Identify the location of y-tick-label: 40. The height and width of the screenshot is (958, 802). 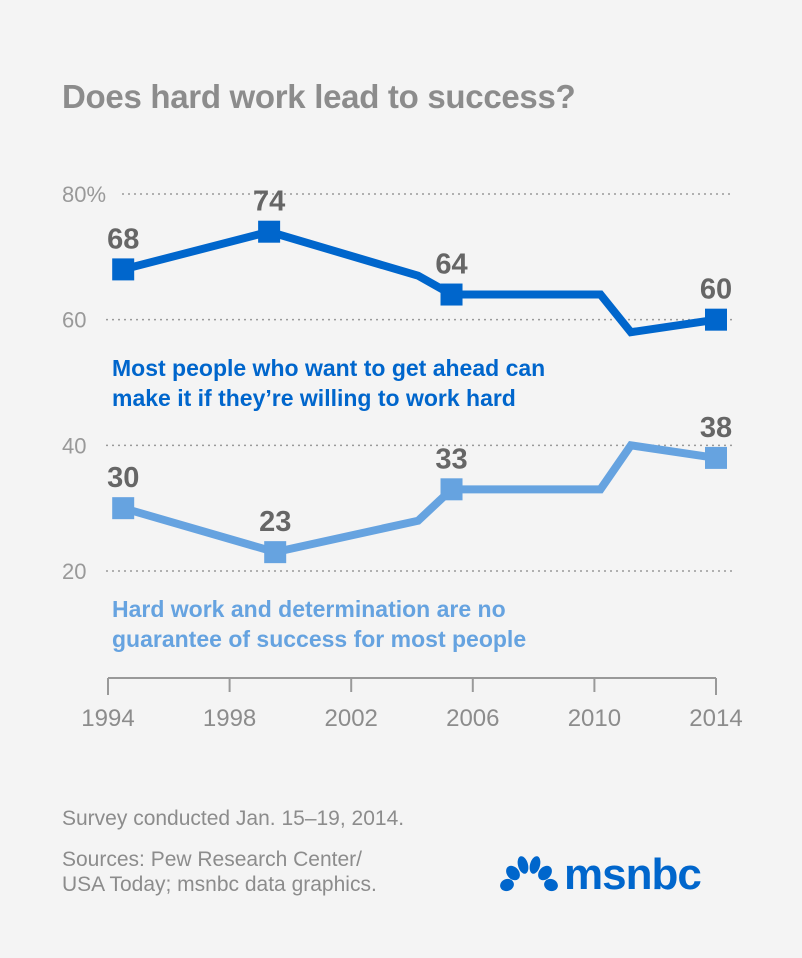
(74, 445).